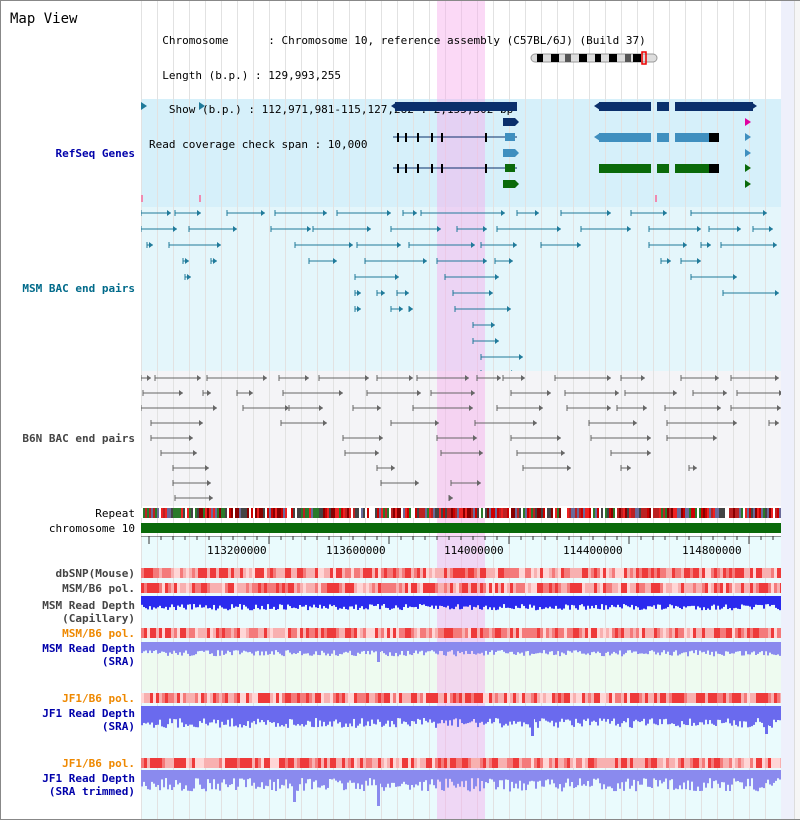  Describe the element at coordinates (95, 573) in the screenshot. I see `label-dbsnp: dbSNP(Mouse)` at that location.